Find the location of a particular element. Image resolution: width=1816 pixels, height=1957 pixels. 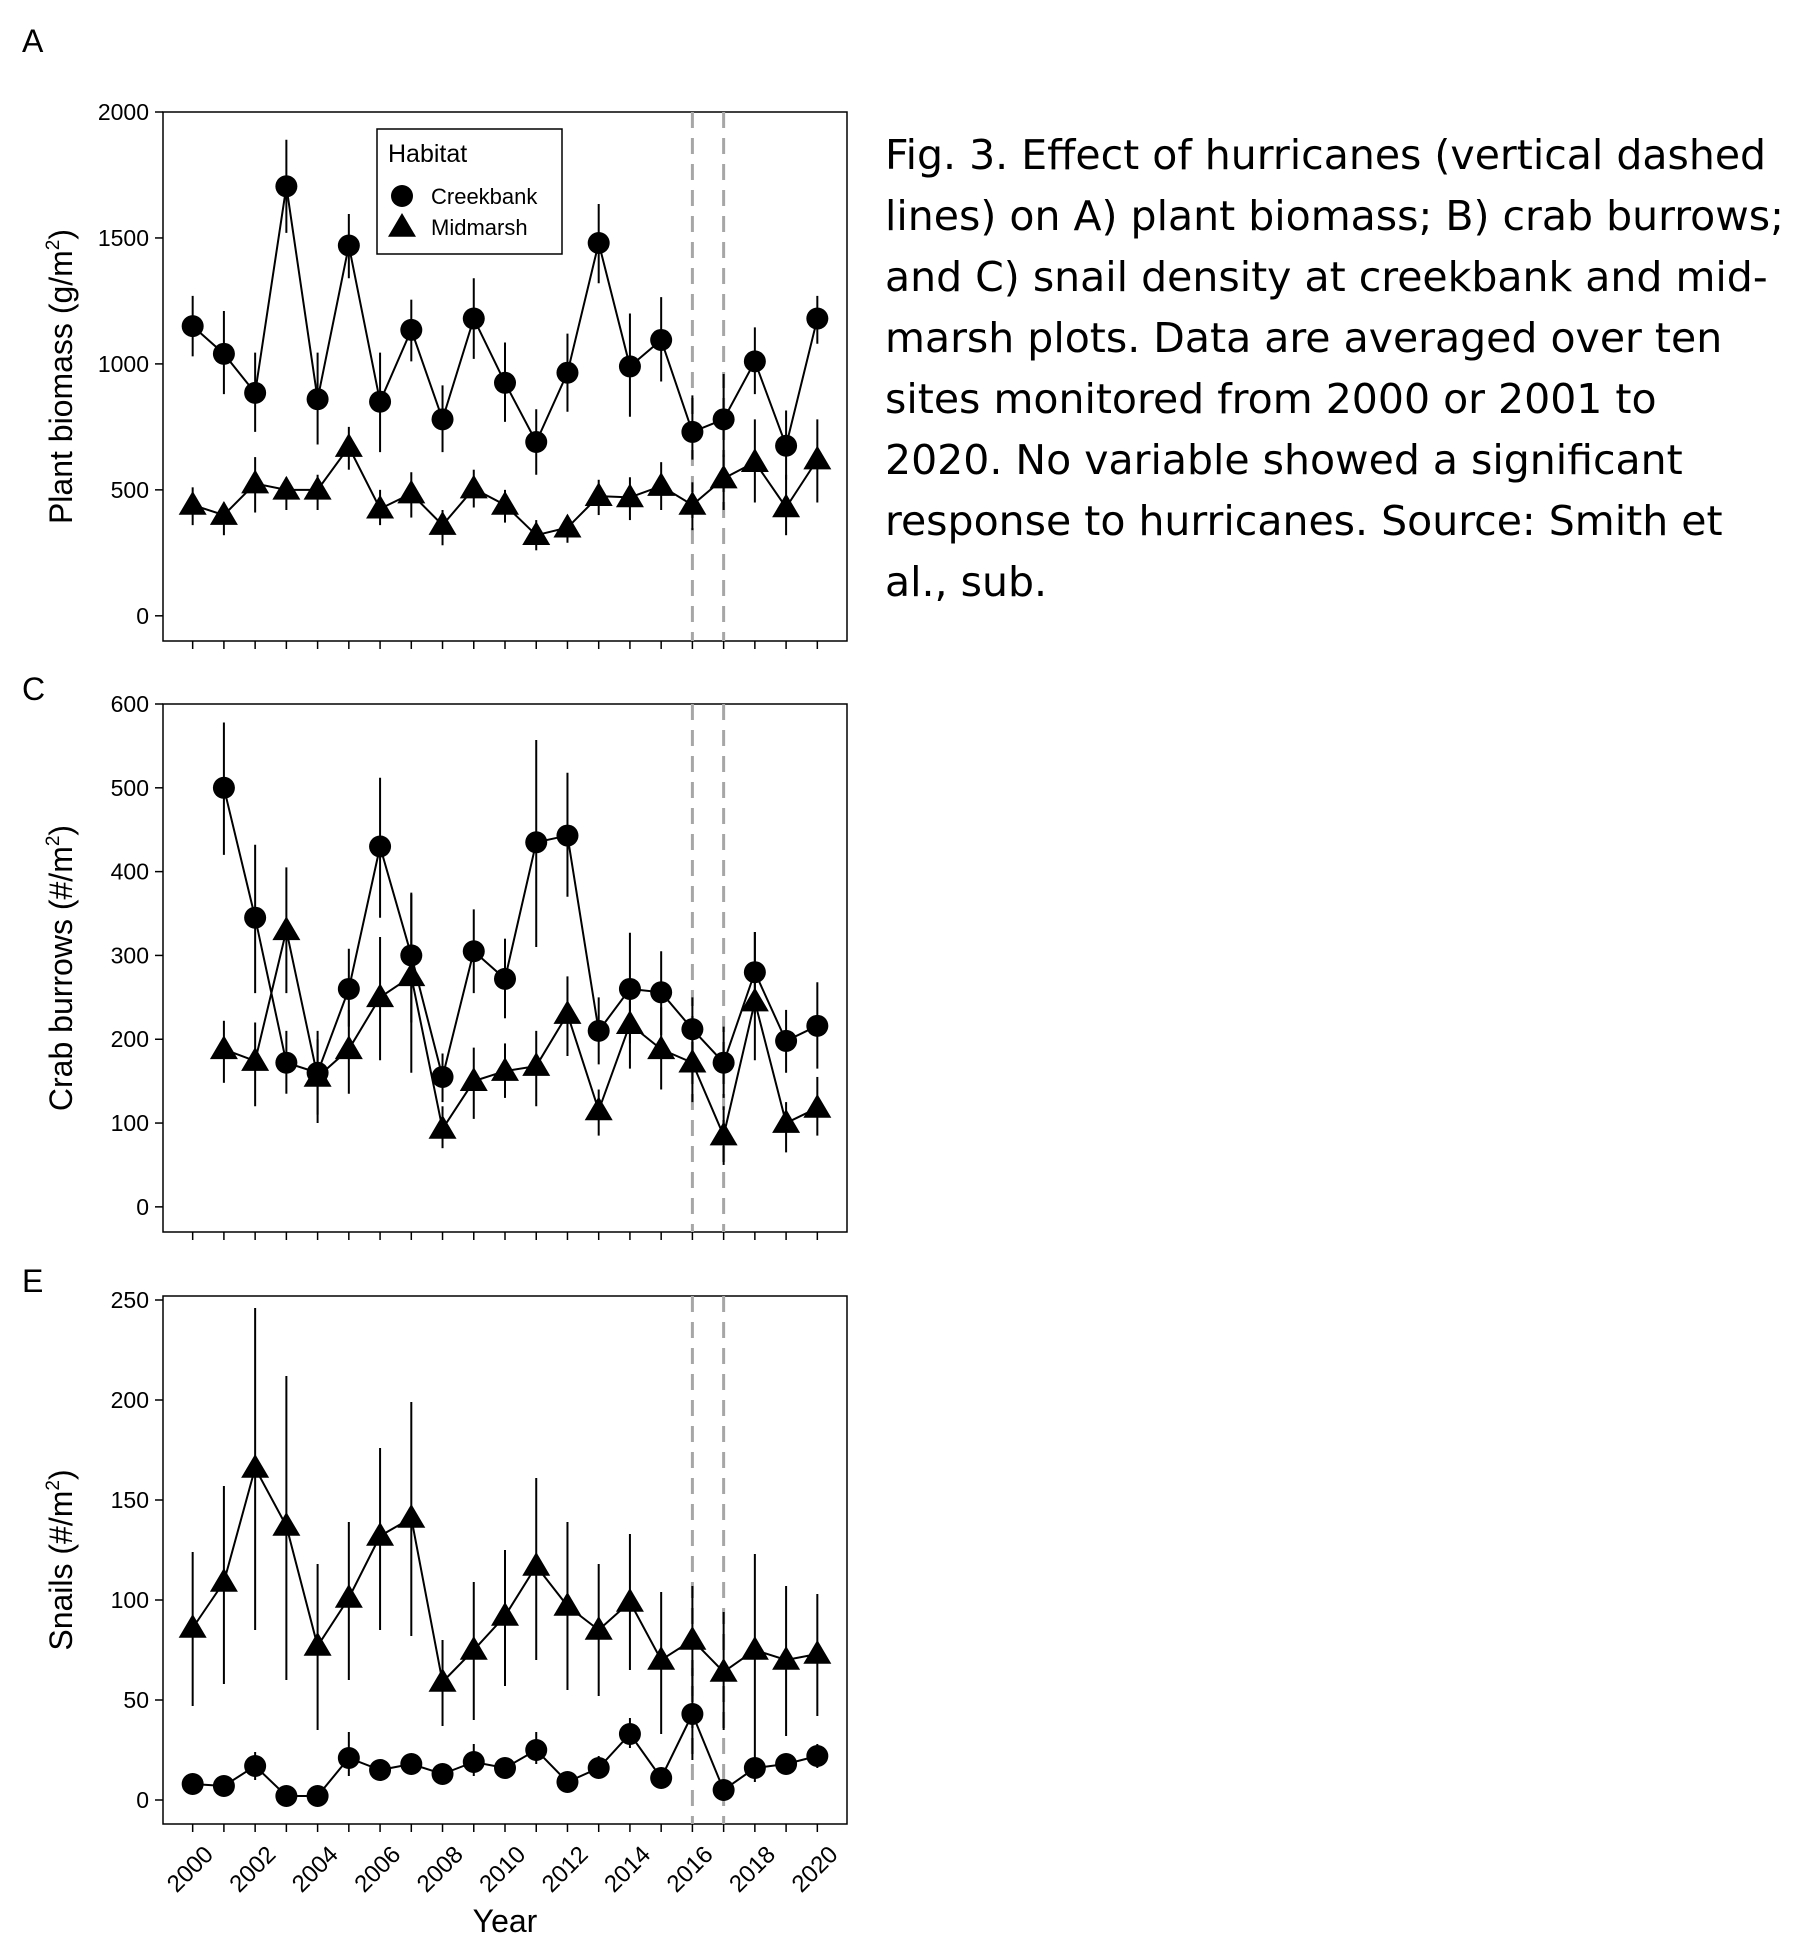

y-axis-title: Snails (#/m2) is located at coordinates (61, 1559).